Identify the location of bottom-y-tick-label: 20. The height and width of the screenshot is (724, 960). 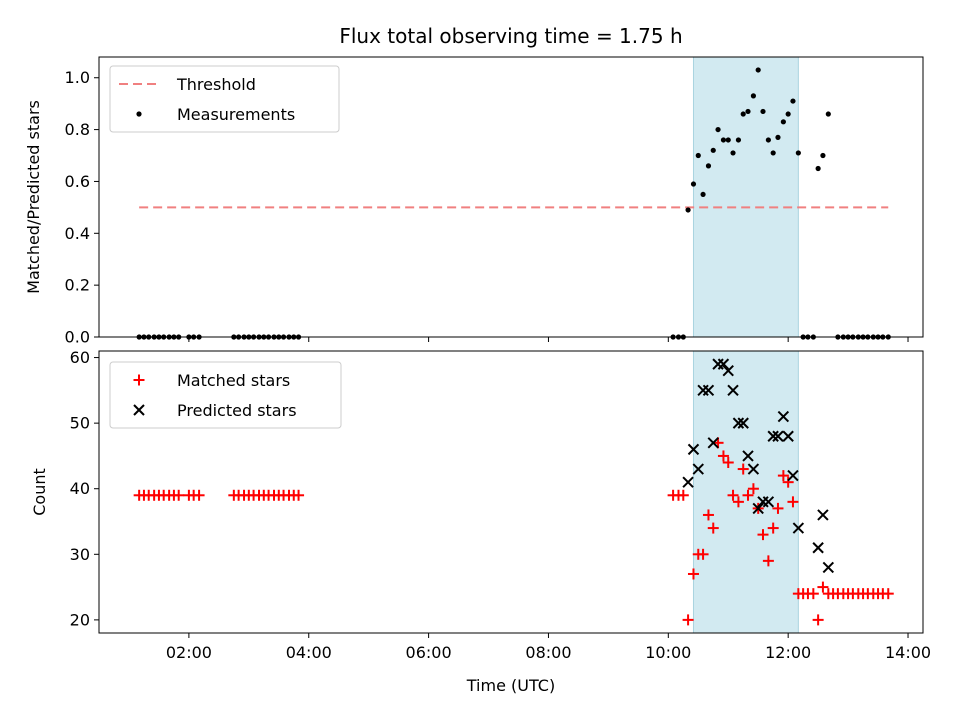
(80, 619).